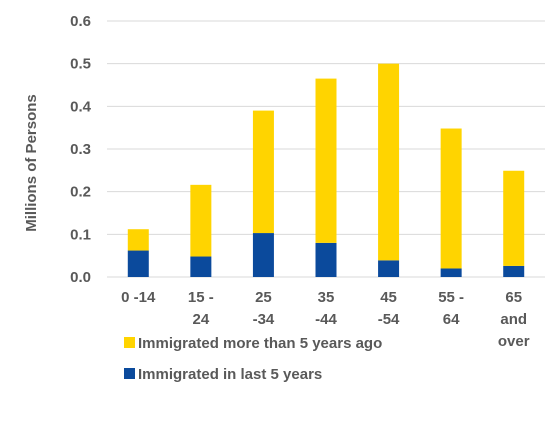 Image resolution: width=552 pixels, height=421 pixels. What do you see at coordinates (514, 319) in the screenshot?
I see `x-tick-label: 65 and over` at bounding box center [514, 319].